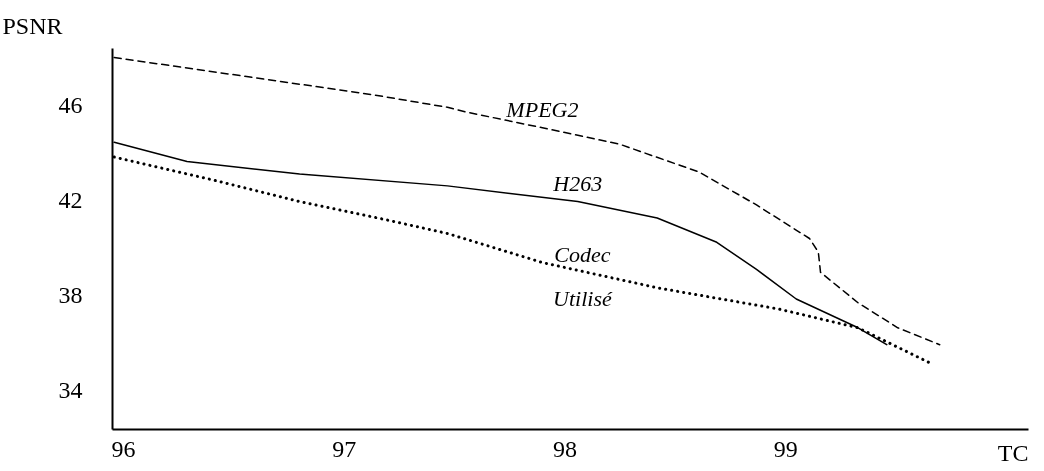 The height and width of the screenshot is (471, 1044). What do you see at coordinates (123, 448) in the screenshot?
I see `x-tick-label: 96` at bounding box center [123, 448].